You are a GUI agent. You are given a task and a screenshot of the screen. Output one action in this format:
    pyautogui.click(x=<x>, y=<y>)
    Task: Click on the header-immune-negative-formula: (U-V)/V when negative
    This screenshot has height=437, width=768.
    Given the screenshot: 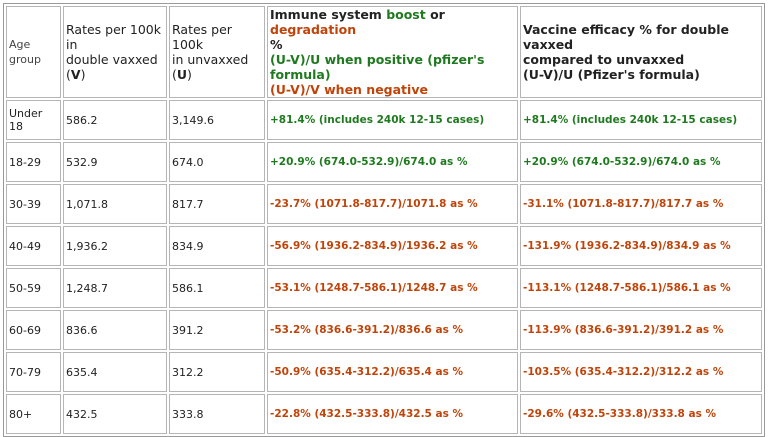 What is the action you would take?
    pyautogui.click(x=349, y=89)
    